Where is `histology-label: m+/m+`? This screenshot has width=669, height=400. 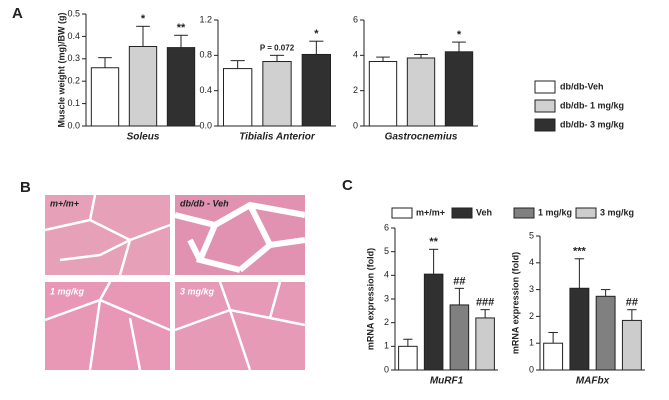 histology-label: m+/m+ is located at coordinates (65, 203).